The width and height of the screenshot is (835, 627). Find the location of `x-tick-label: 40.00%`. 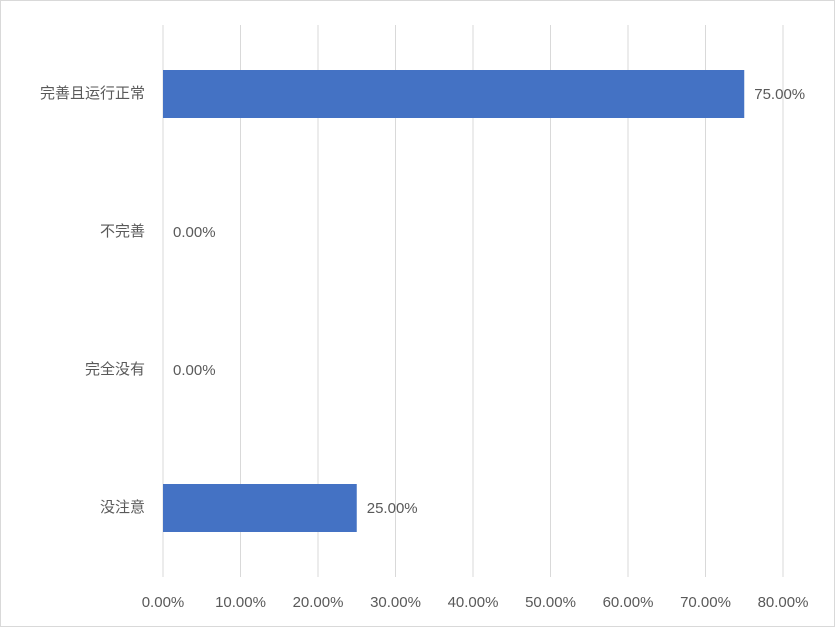

x-tick-label: 40.00% is located at coordinates (473, 602).